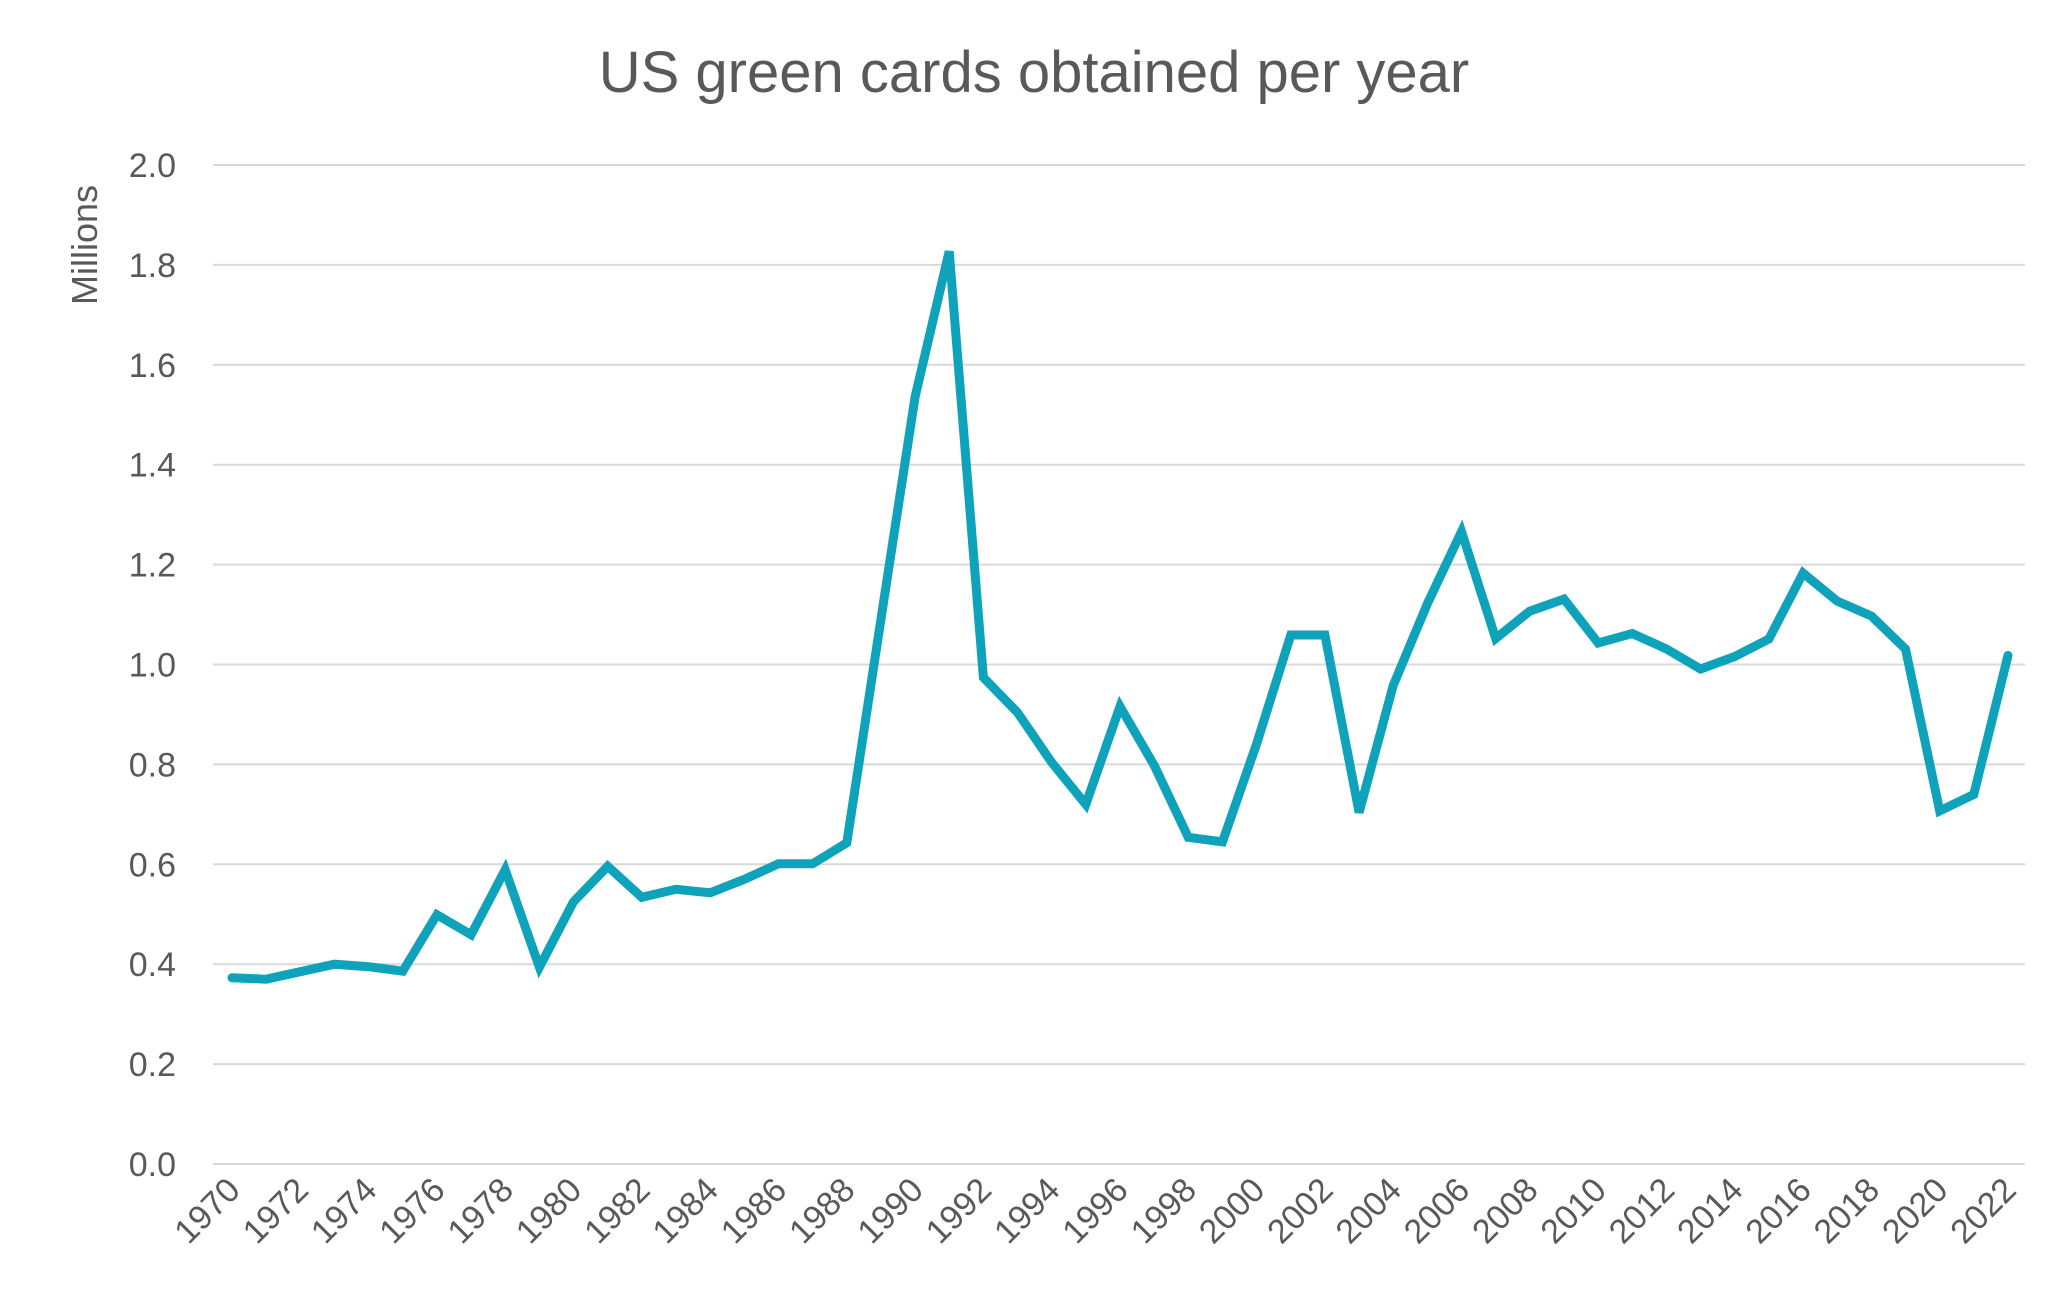 The width and height of the screenshot is (2068, 1300). What do you see at coordinates (152, 1065) in the screenshot?
I see `y-tick-label: 0.2` at bounding box center [152, 1065].